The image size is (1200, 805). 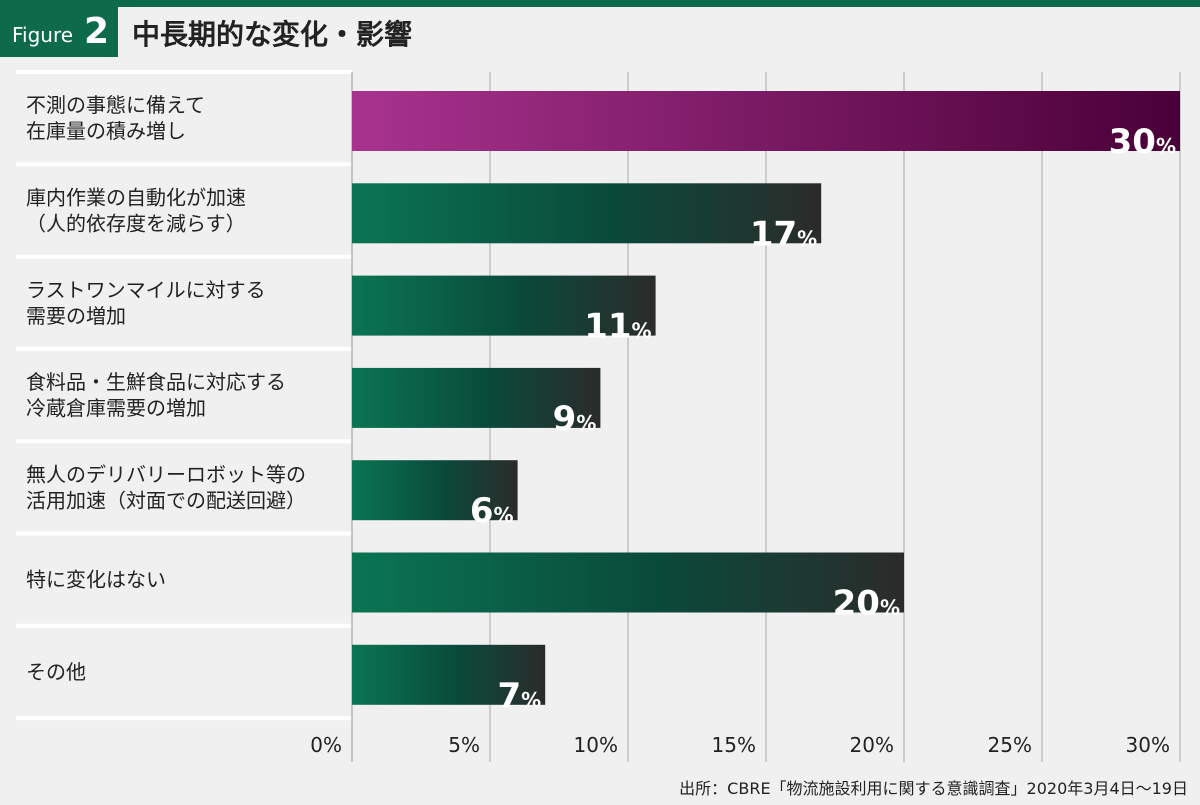 What do you see at coordinates (464, 745) in the screenshot?
I see `x-tick-label: 5%` at bounding box center [464, 745].